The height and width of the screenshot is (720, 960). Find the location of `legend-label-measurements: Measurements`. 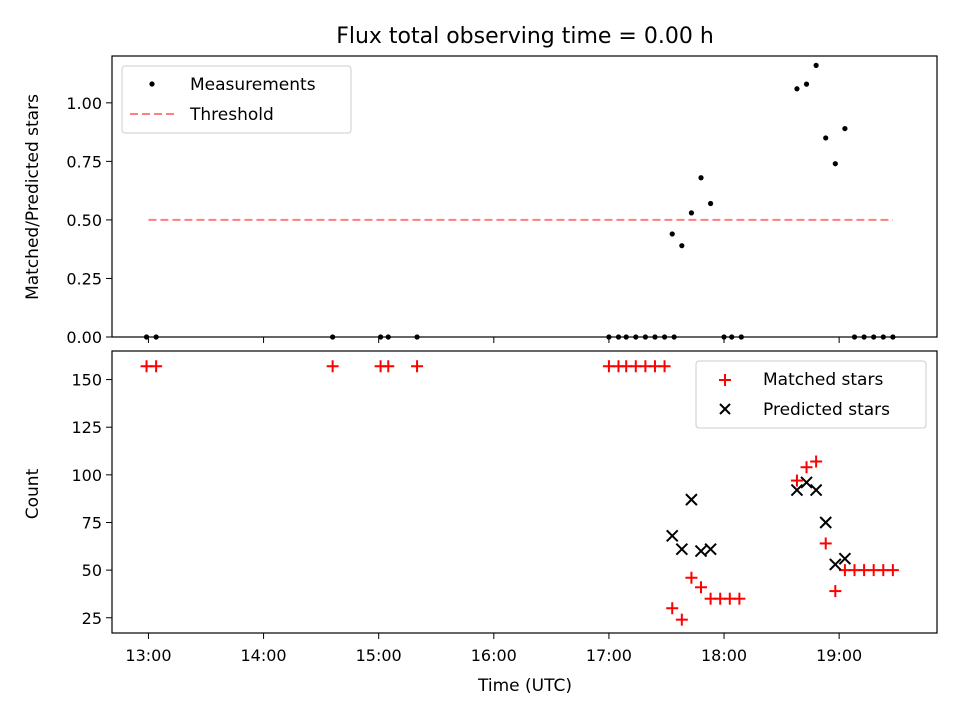

legend-label-measurements: Measurements is located at coordinates (253, 85).